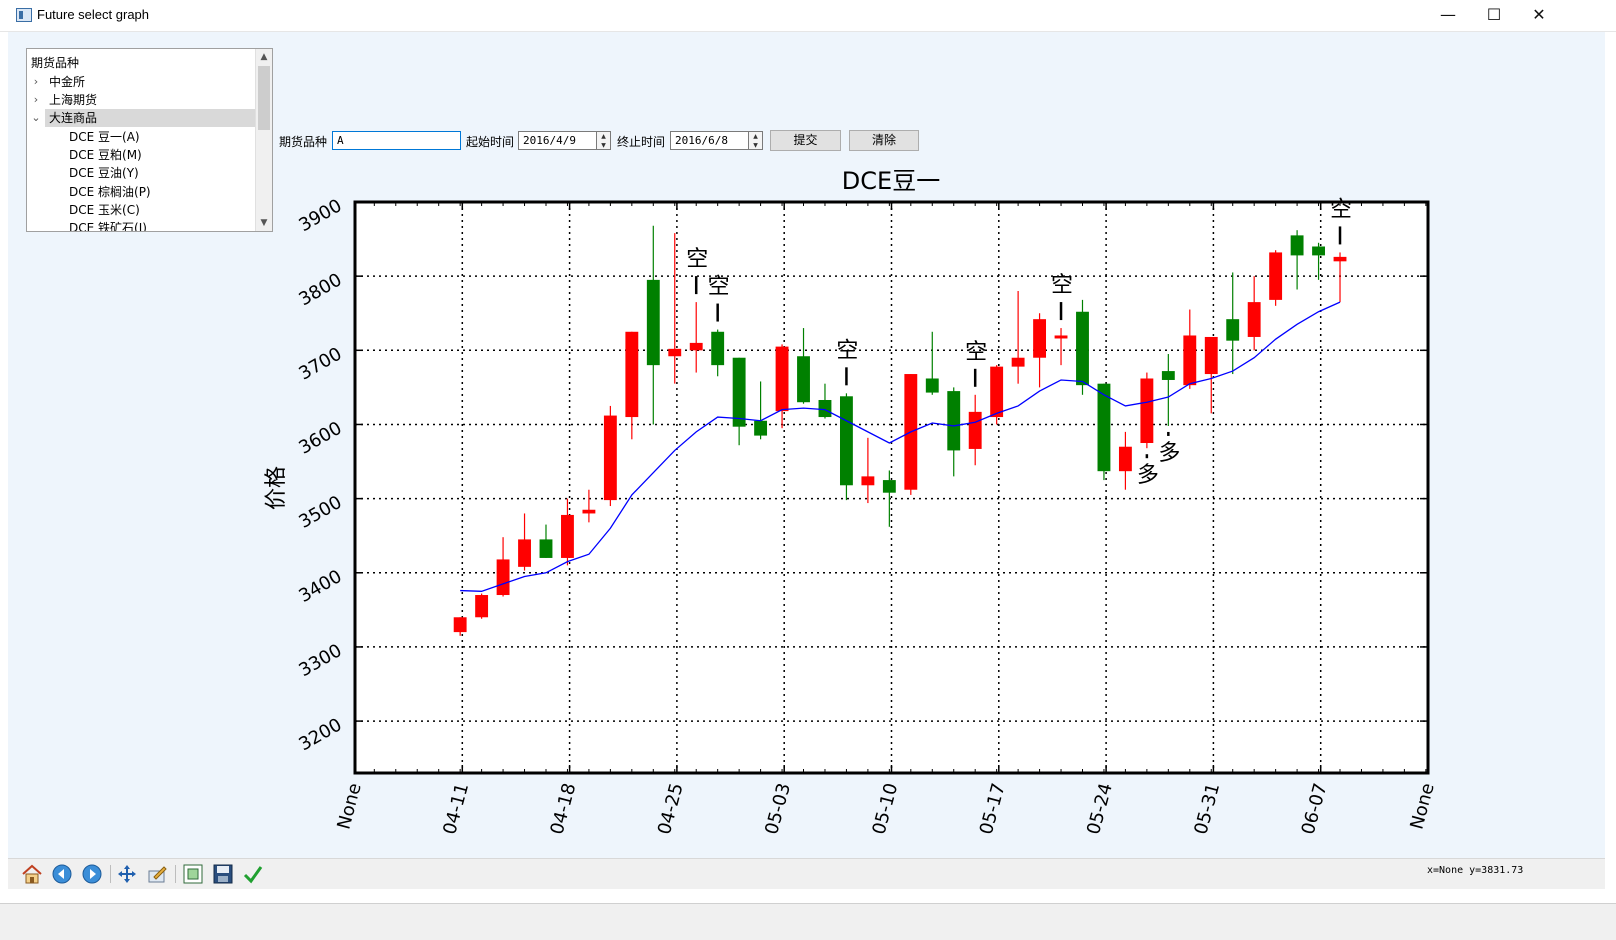 This screenshot has height=940, width=1616. Describe the element at coordinates (320, 660) in the screenshot. I see `y-tick-label: 3300` at that location.